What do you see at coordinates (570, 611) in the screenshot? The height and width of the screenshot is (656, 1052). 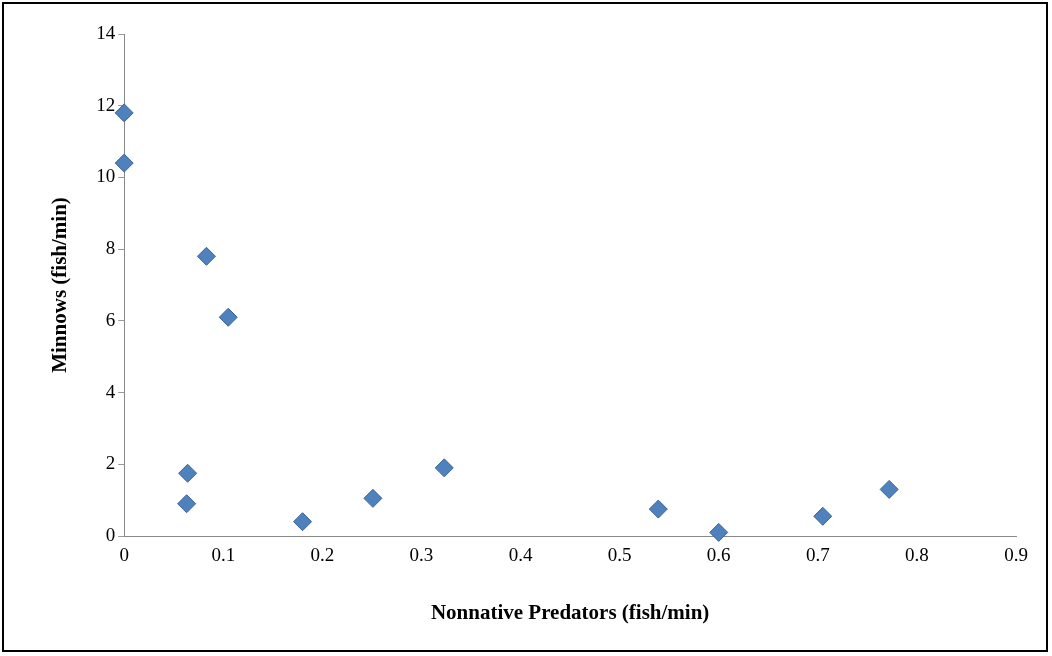 I see `x-axis-title: Nonnative Predators (fish/min)` at bounding box center [570, 611].